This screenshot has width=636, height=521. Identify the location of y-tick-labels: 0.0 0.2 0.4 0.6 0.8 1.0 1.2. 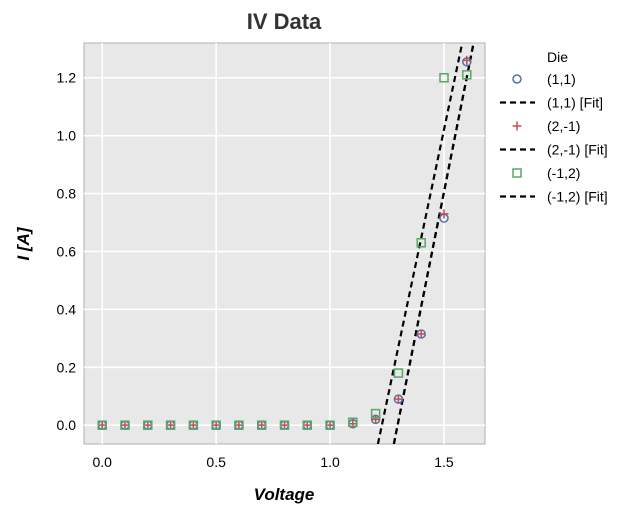
(67, 251).